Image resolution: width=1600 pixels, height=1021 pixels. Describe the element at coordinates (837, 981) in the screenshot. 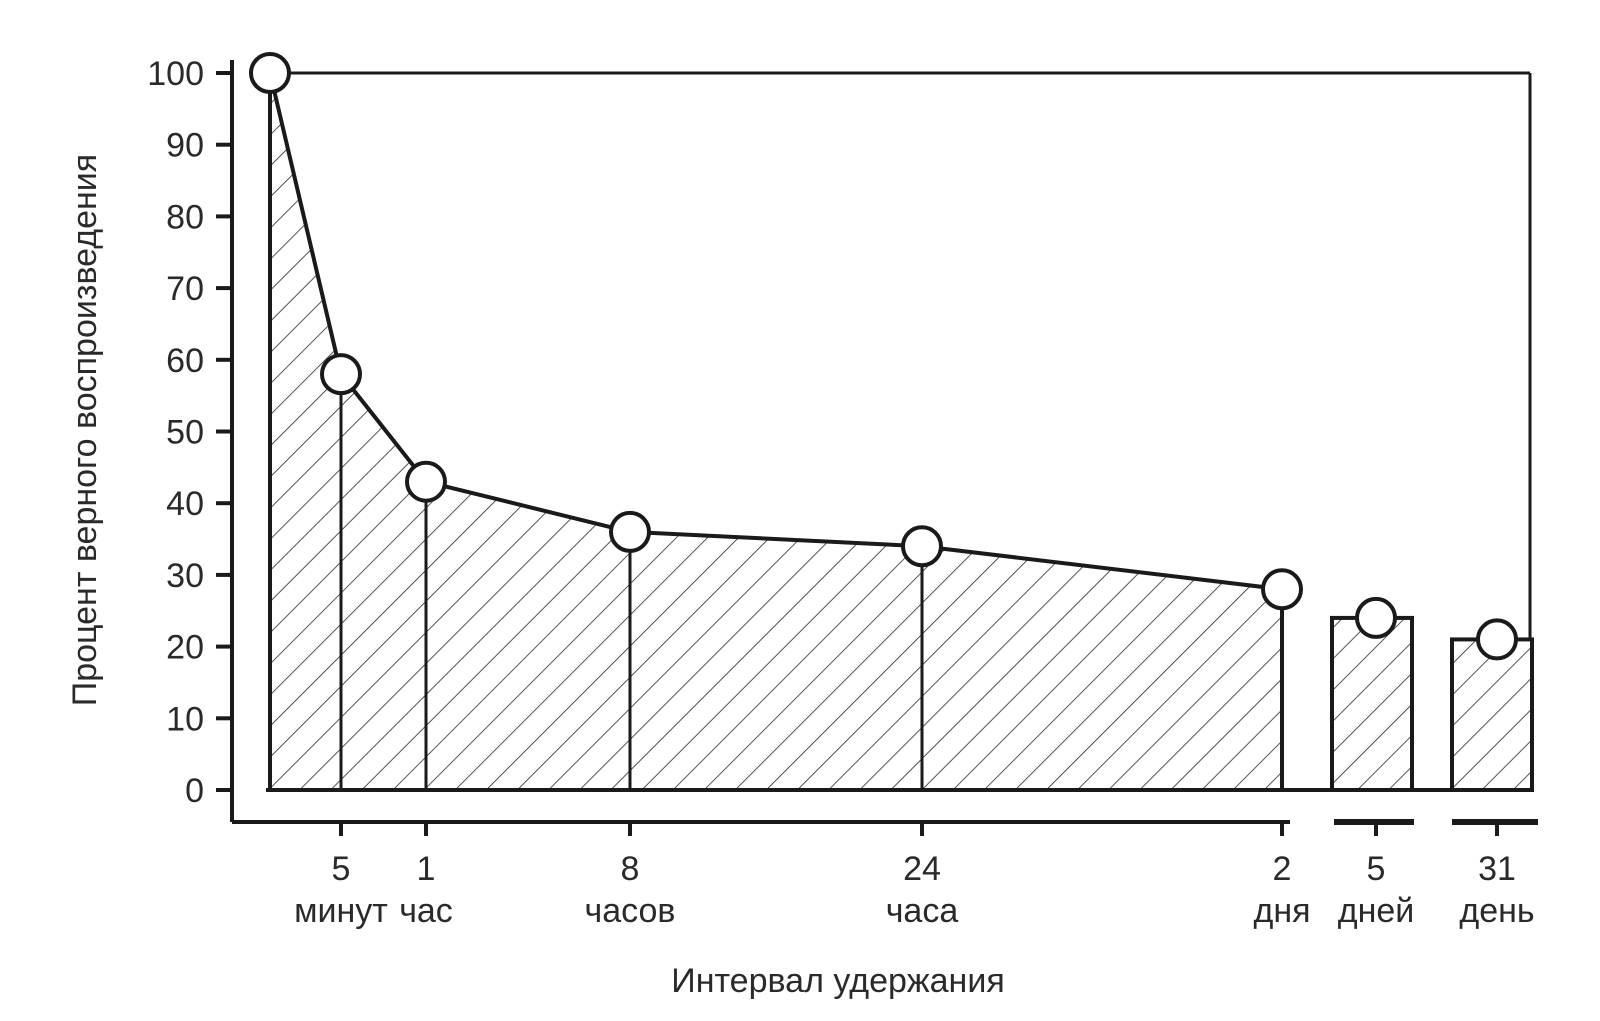

I see `x-axis-title: Интервал удержания` at that location.